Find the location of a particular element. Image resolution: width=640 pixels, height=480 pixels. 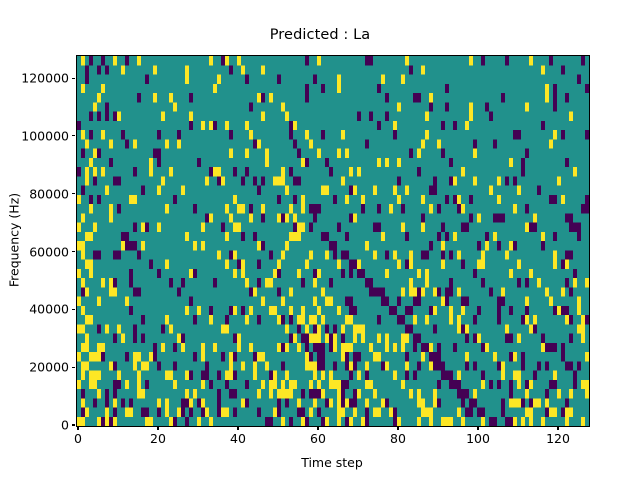

x-tick-label: 100 is located at coordinates (478, 438).